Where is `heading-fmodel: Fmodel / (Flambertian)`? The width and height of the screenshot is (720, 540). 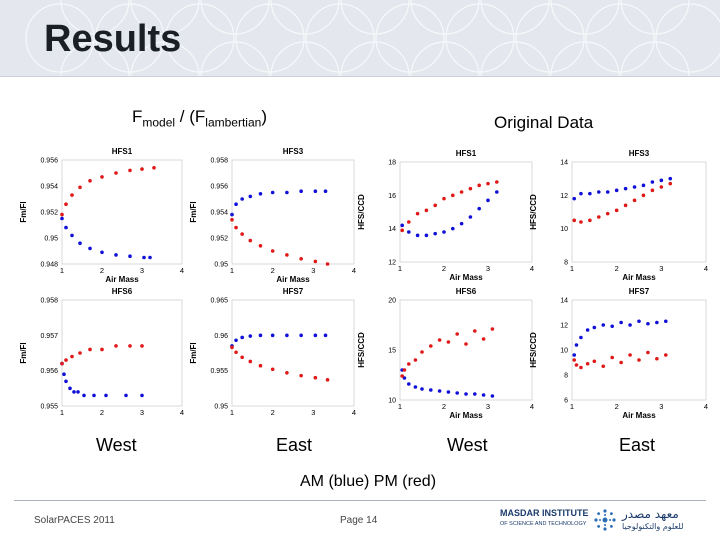
heading-fmodel: Fmodel / (Flambertian) is located at coordinates (199, 118).